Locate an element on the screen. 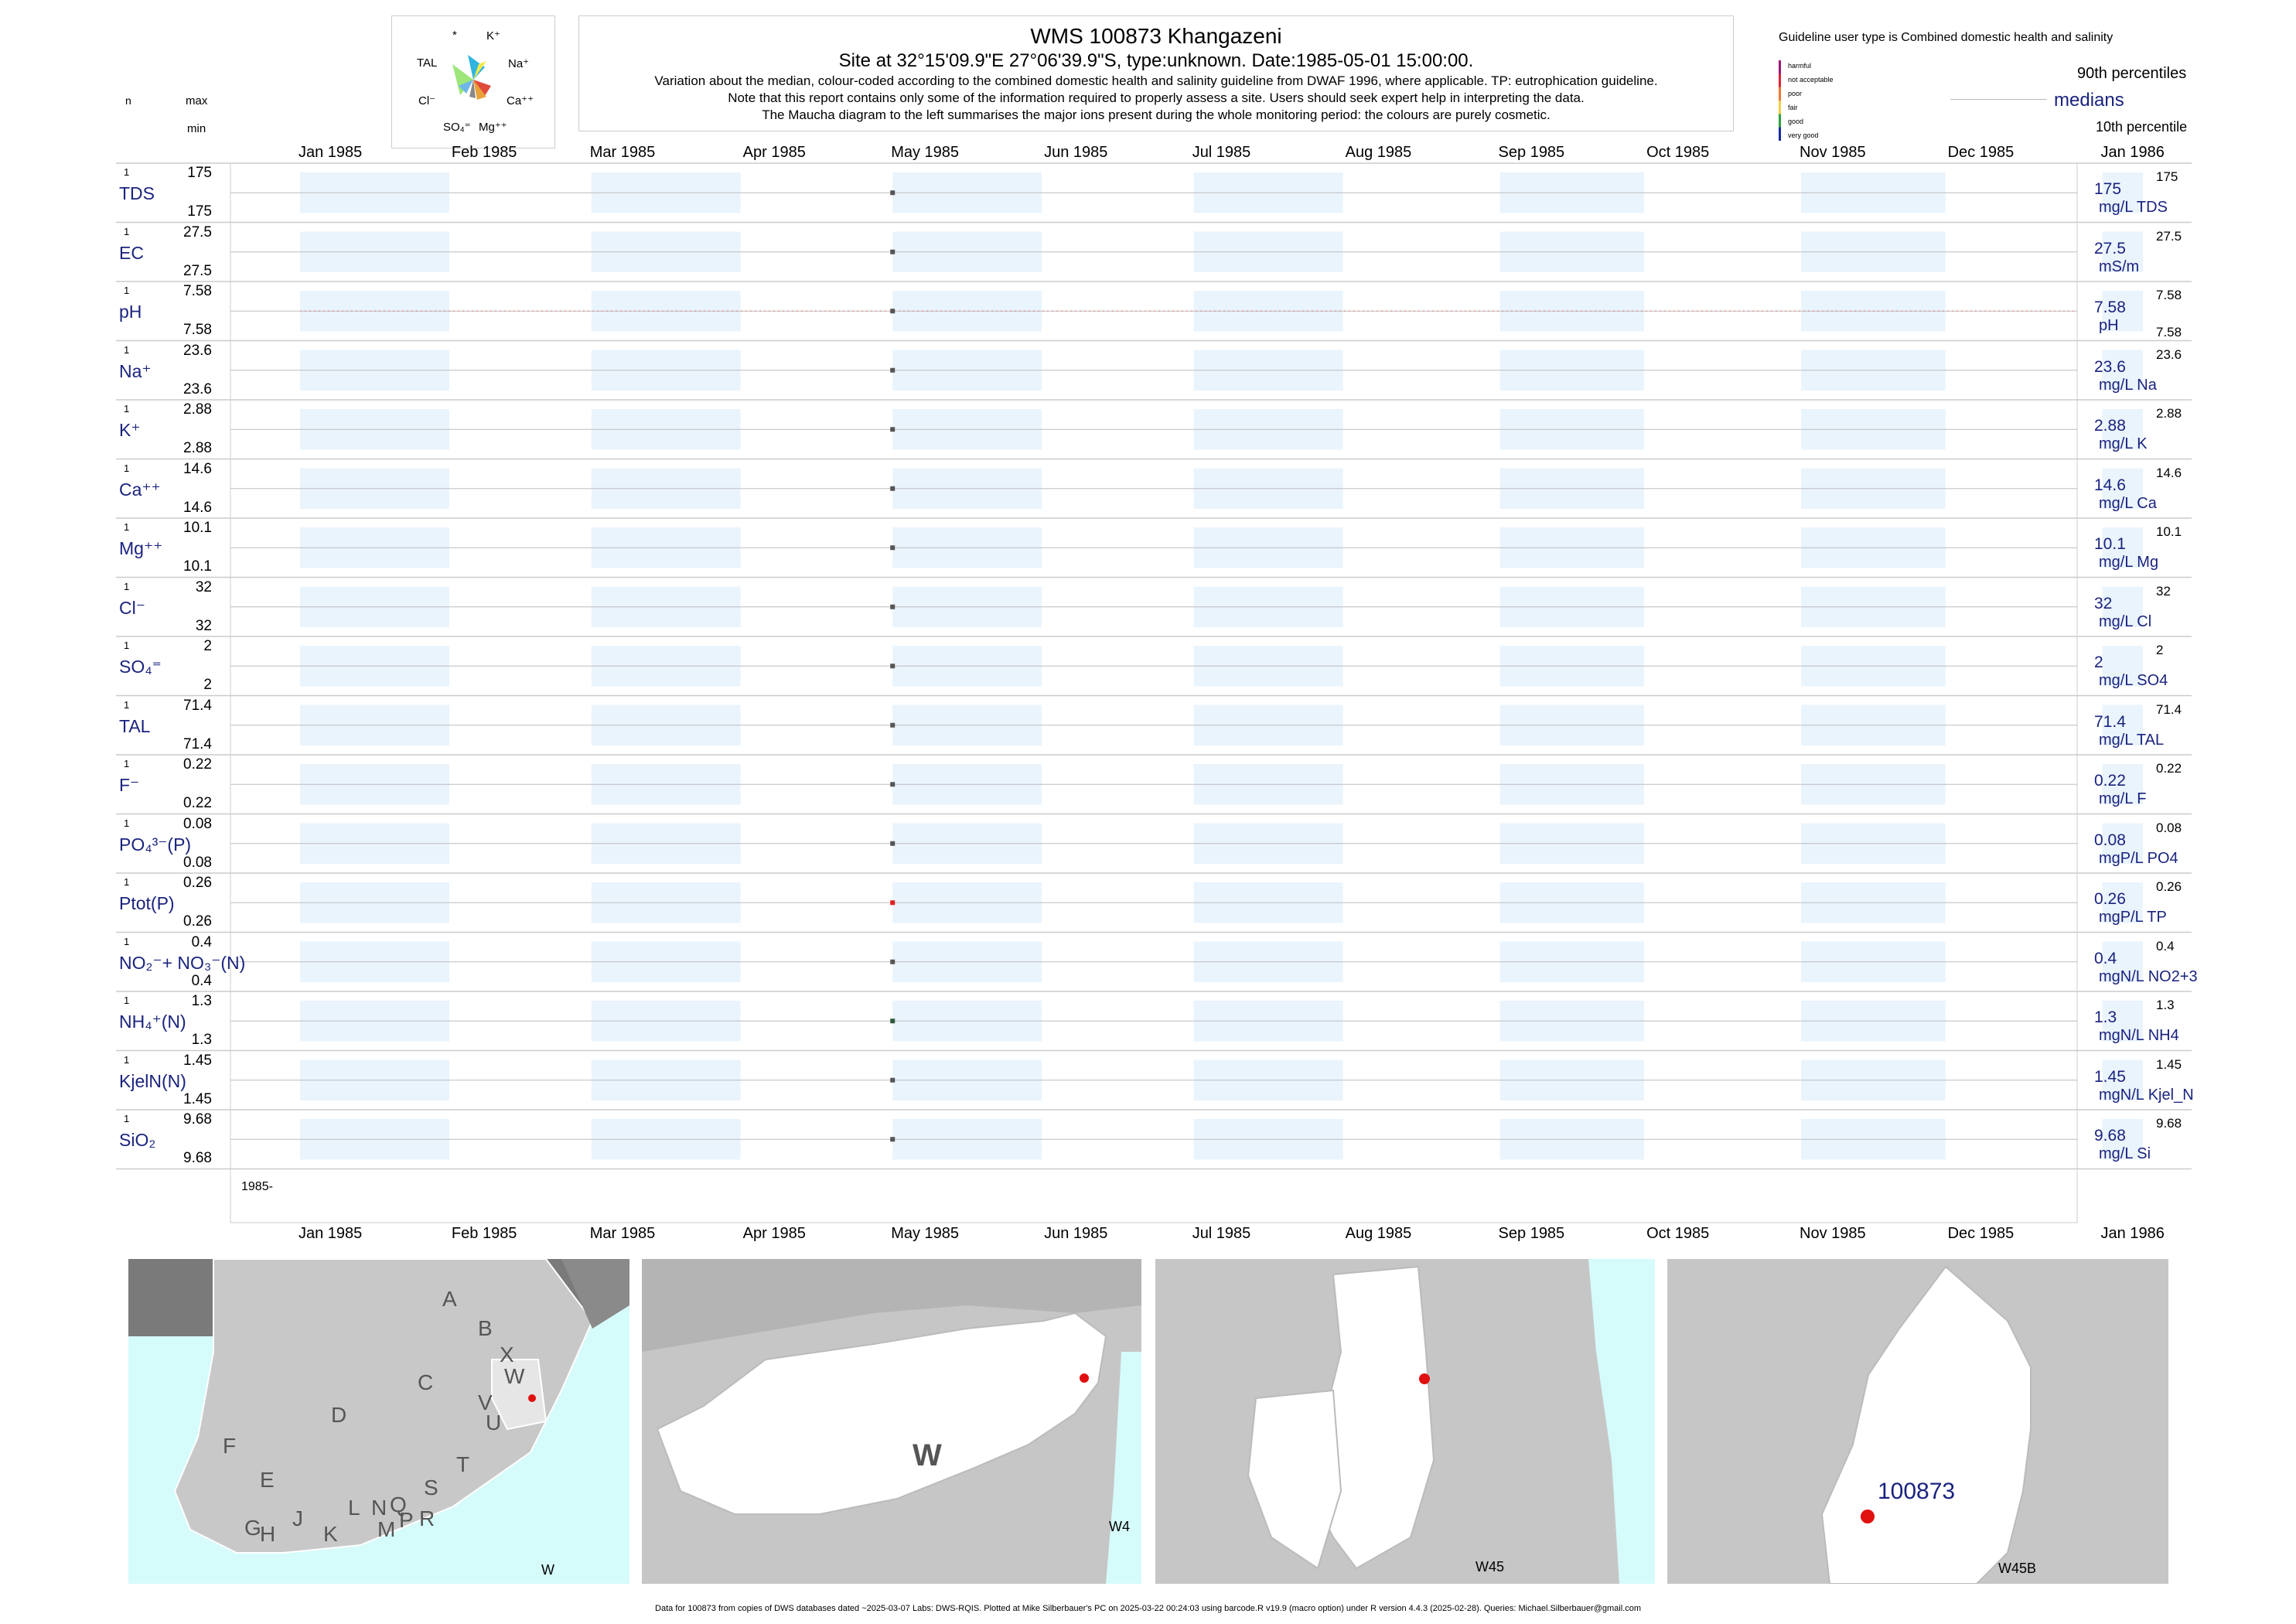 The height and width of the screenshot is (1624, 2296). row-unit: mg/L Cl is located at coordinates (2125, 621).